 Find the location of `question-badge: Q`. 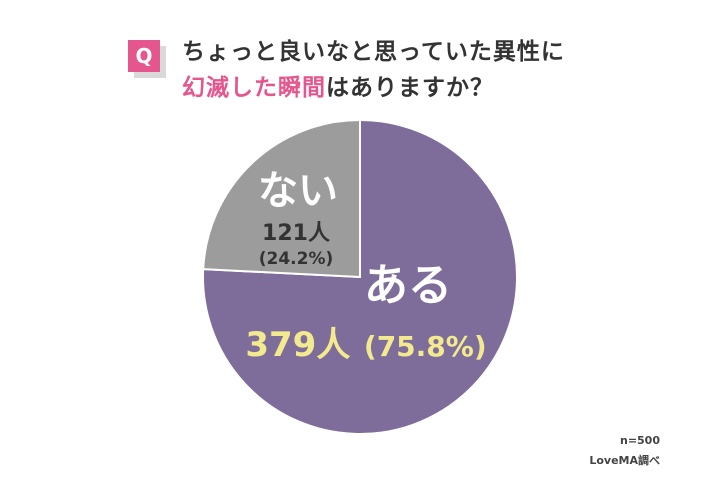

question-badge: Q is located at coordinates (147, 59).